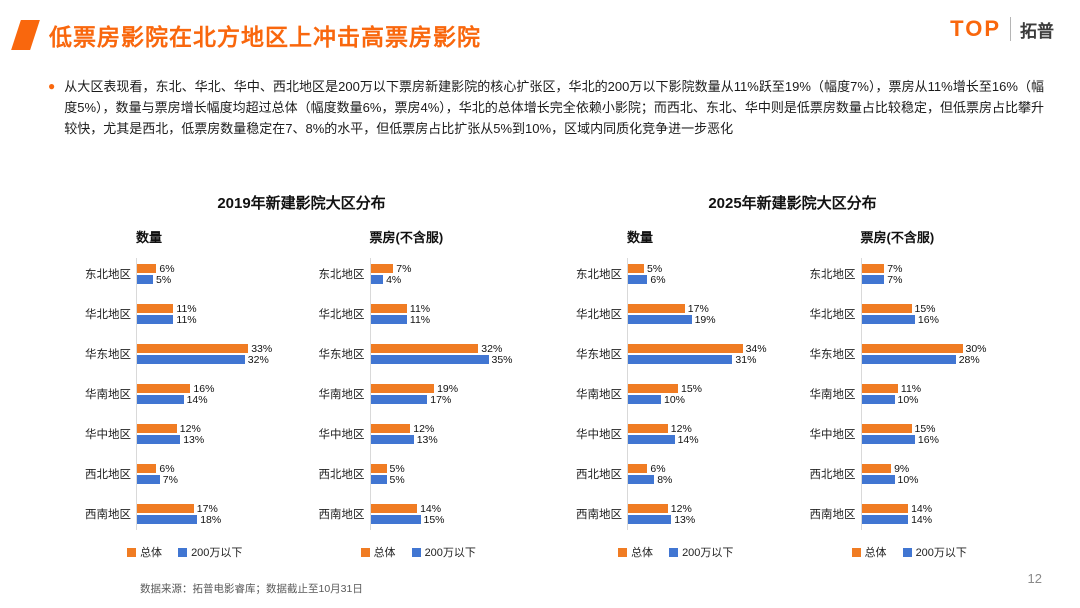 The width and height of the screenshot is (1080, 608). I want to click on bar-line: 13%, so click(447, 439).